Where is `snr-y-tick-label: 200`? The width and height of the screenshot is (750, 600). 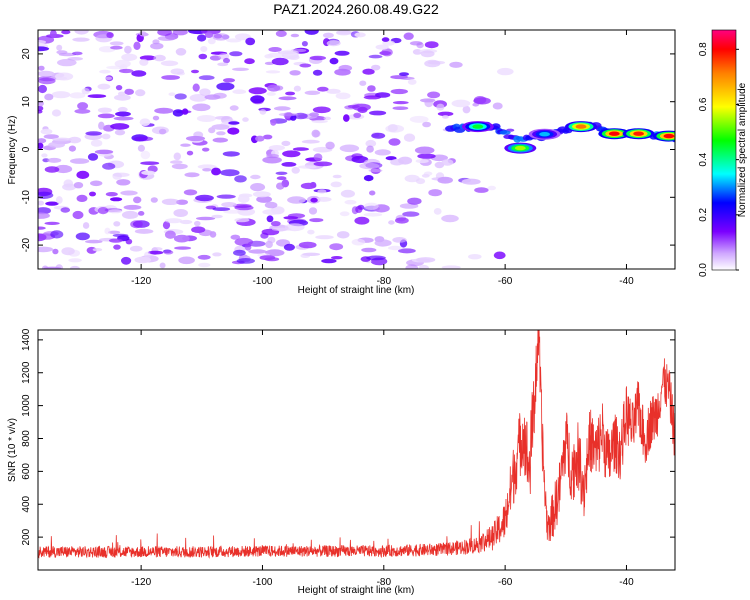
snr-y-tick-label: 200 is located at coordinates (26, 536).